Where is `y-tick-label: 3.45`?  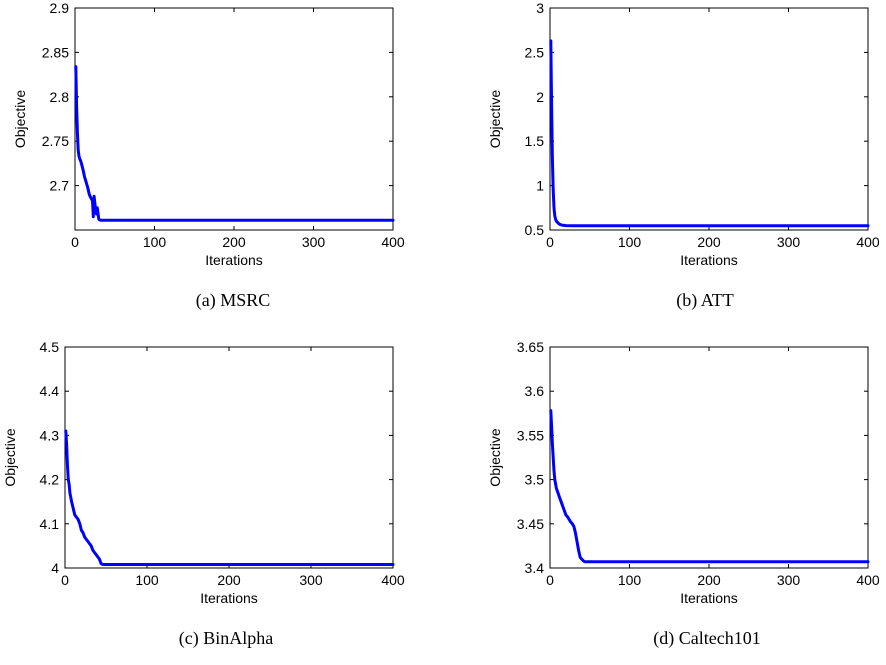
y-tick-label: 3.45 is located at coordinates (530, 524).